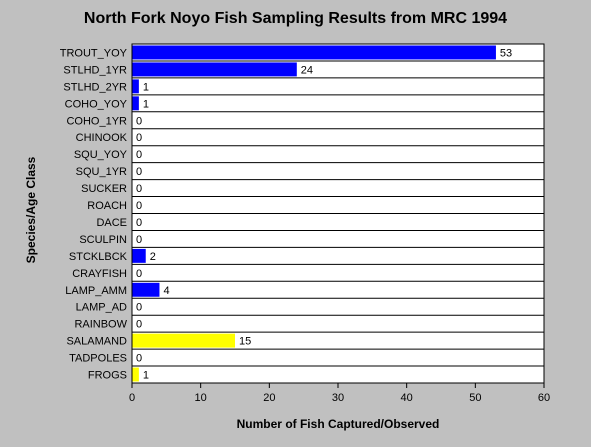 This screenshot has height=447, width=591. What do you see at coordinates (338, 398) in the screenshot?
I see `x-tick-label: 30` at bounding box center [338, 398].